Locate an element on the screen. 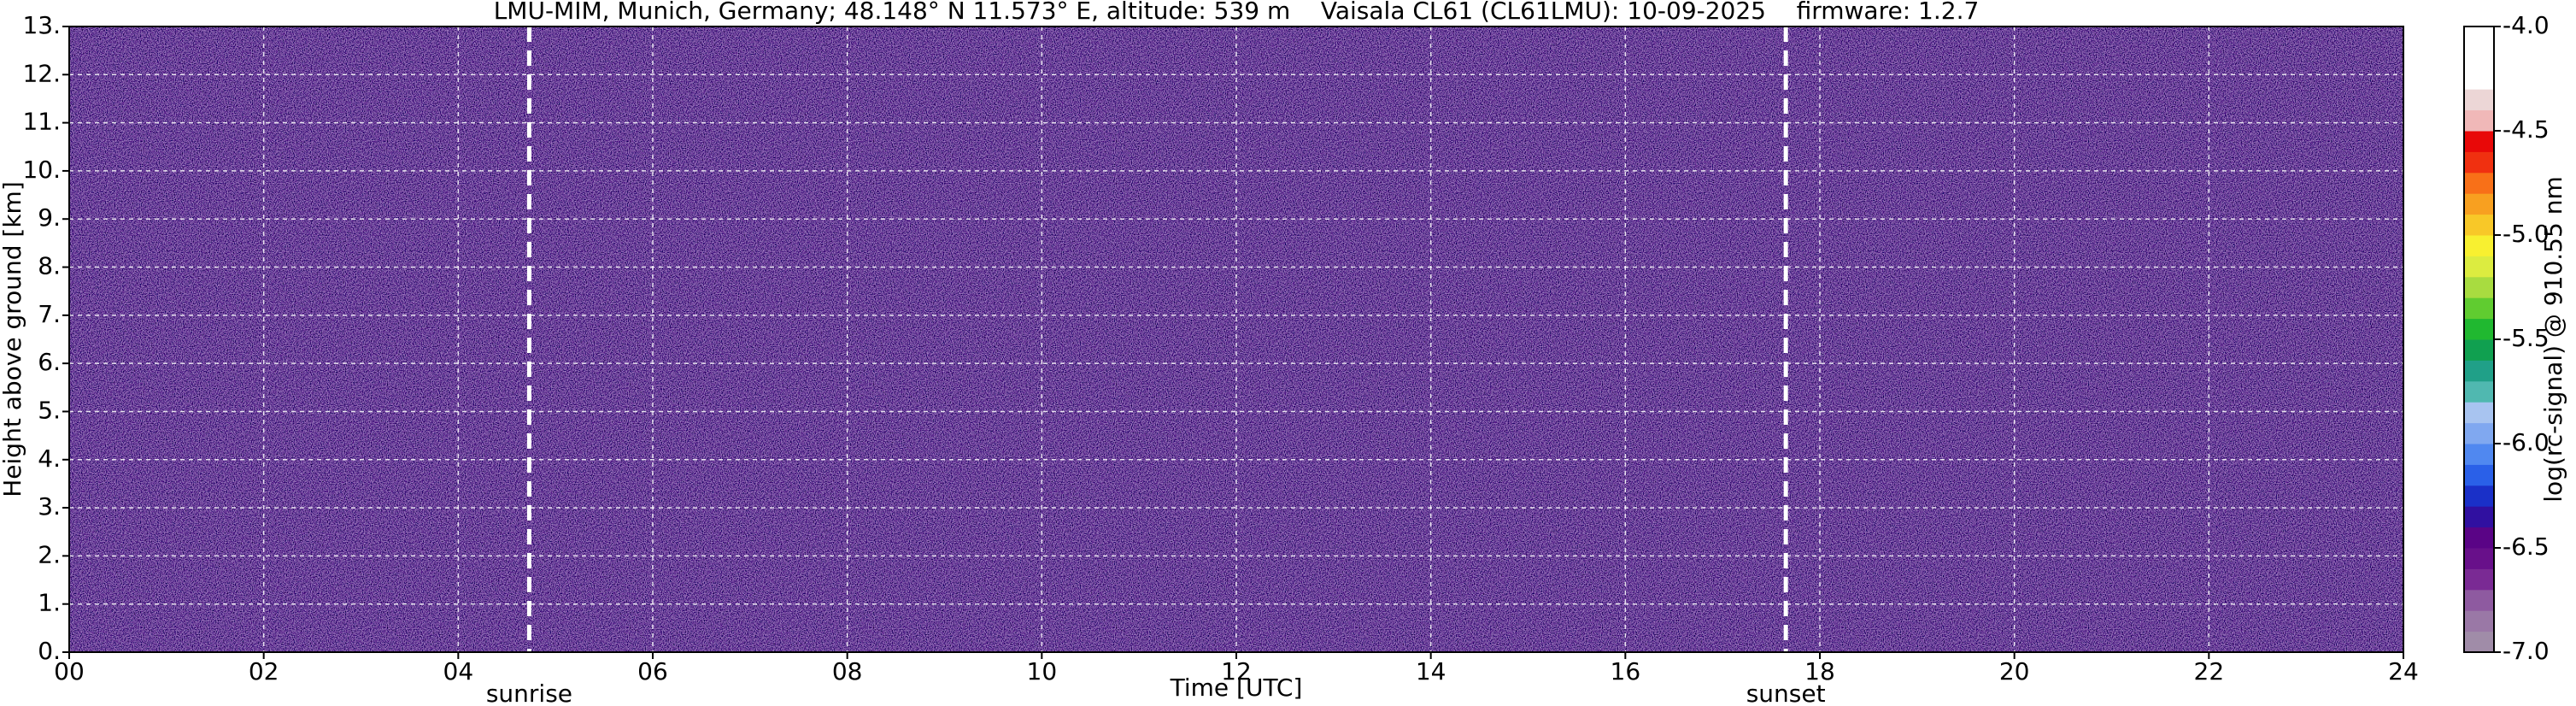 This screenshot has width=2576, height=706. x-tick-label: 16 is located at coordinates (1626, 671).